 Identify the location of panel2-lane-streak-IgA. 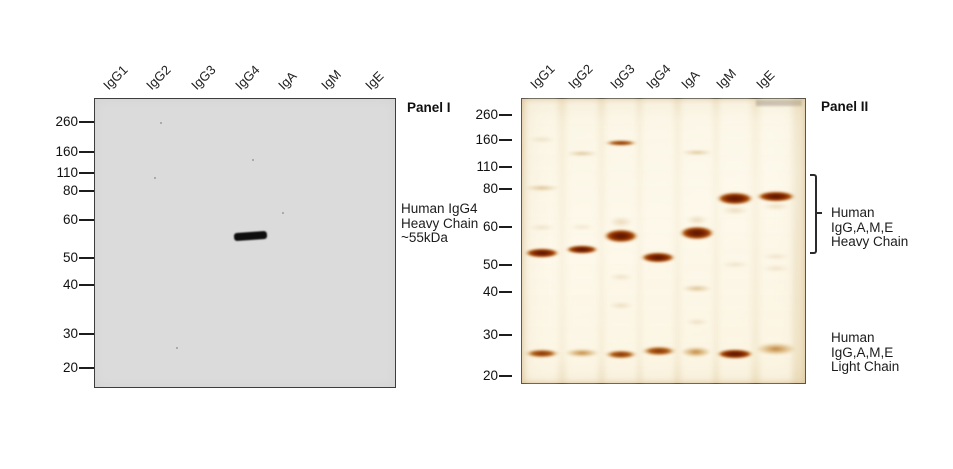
(697, 240).